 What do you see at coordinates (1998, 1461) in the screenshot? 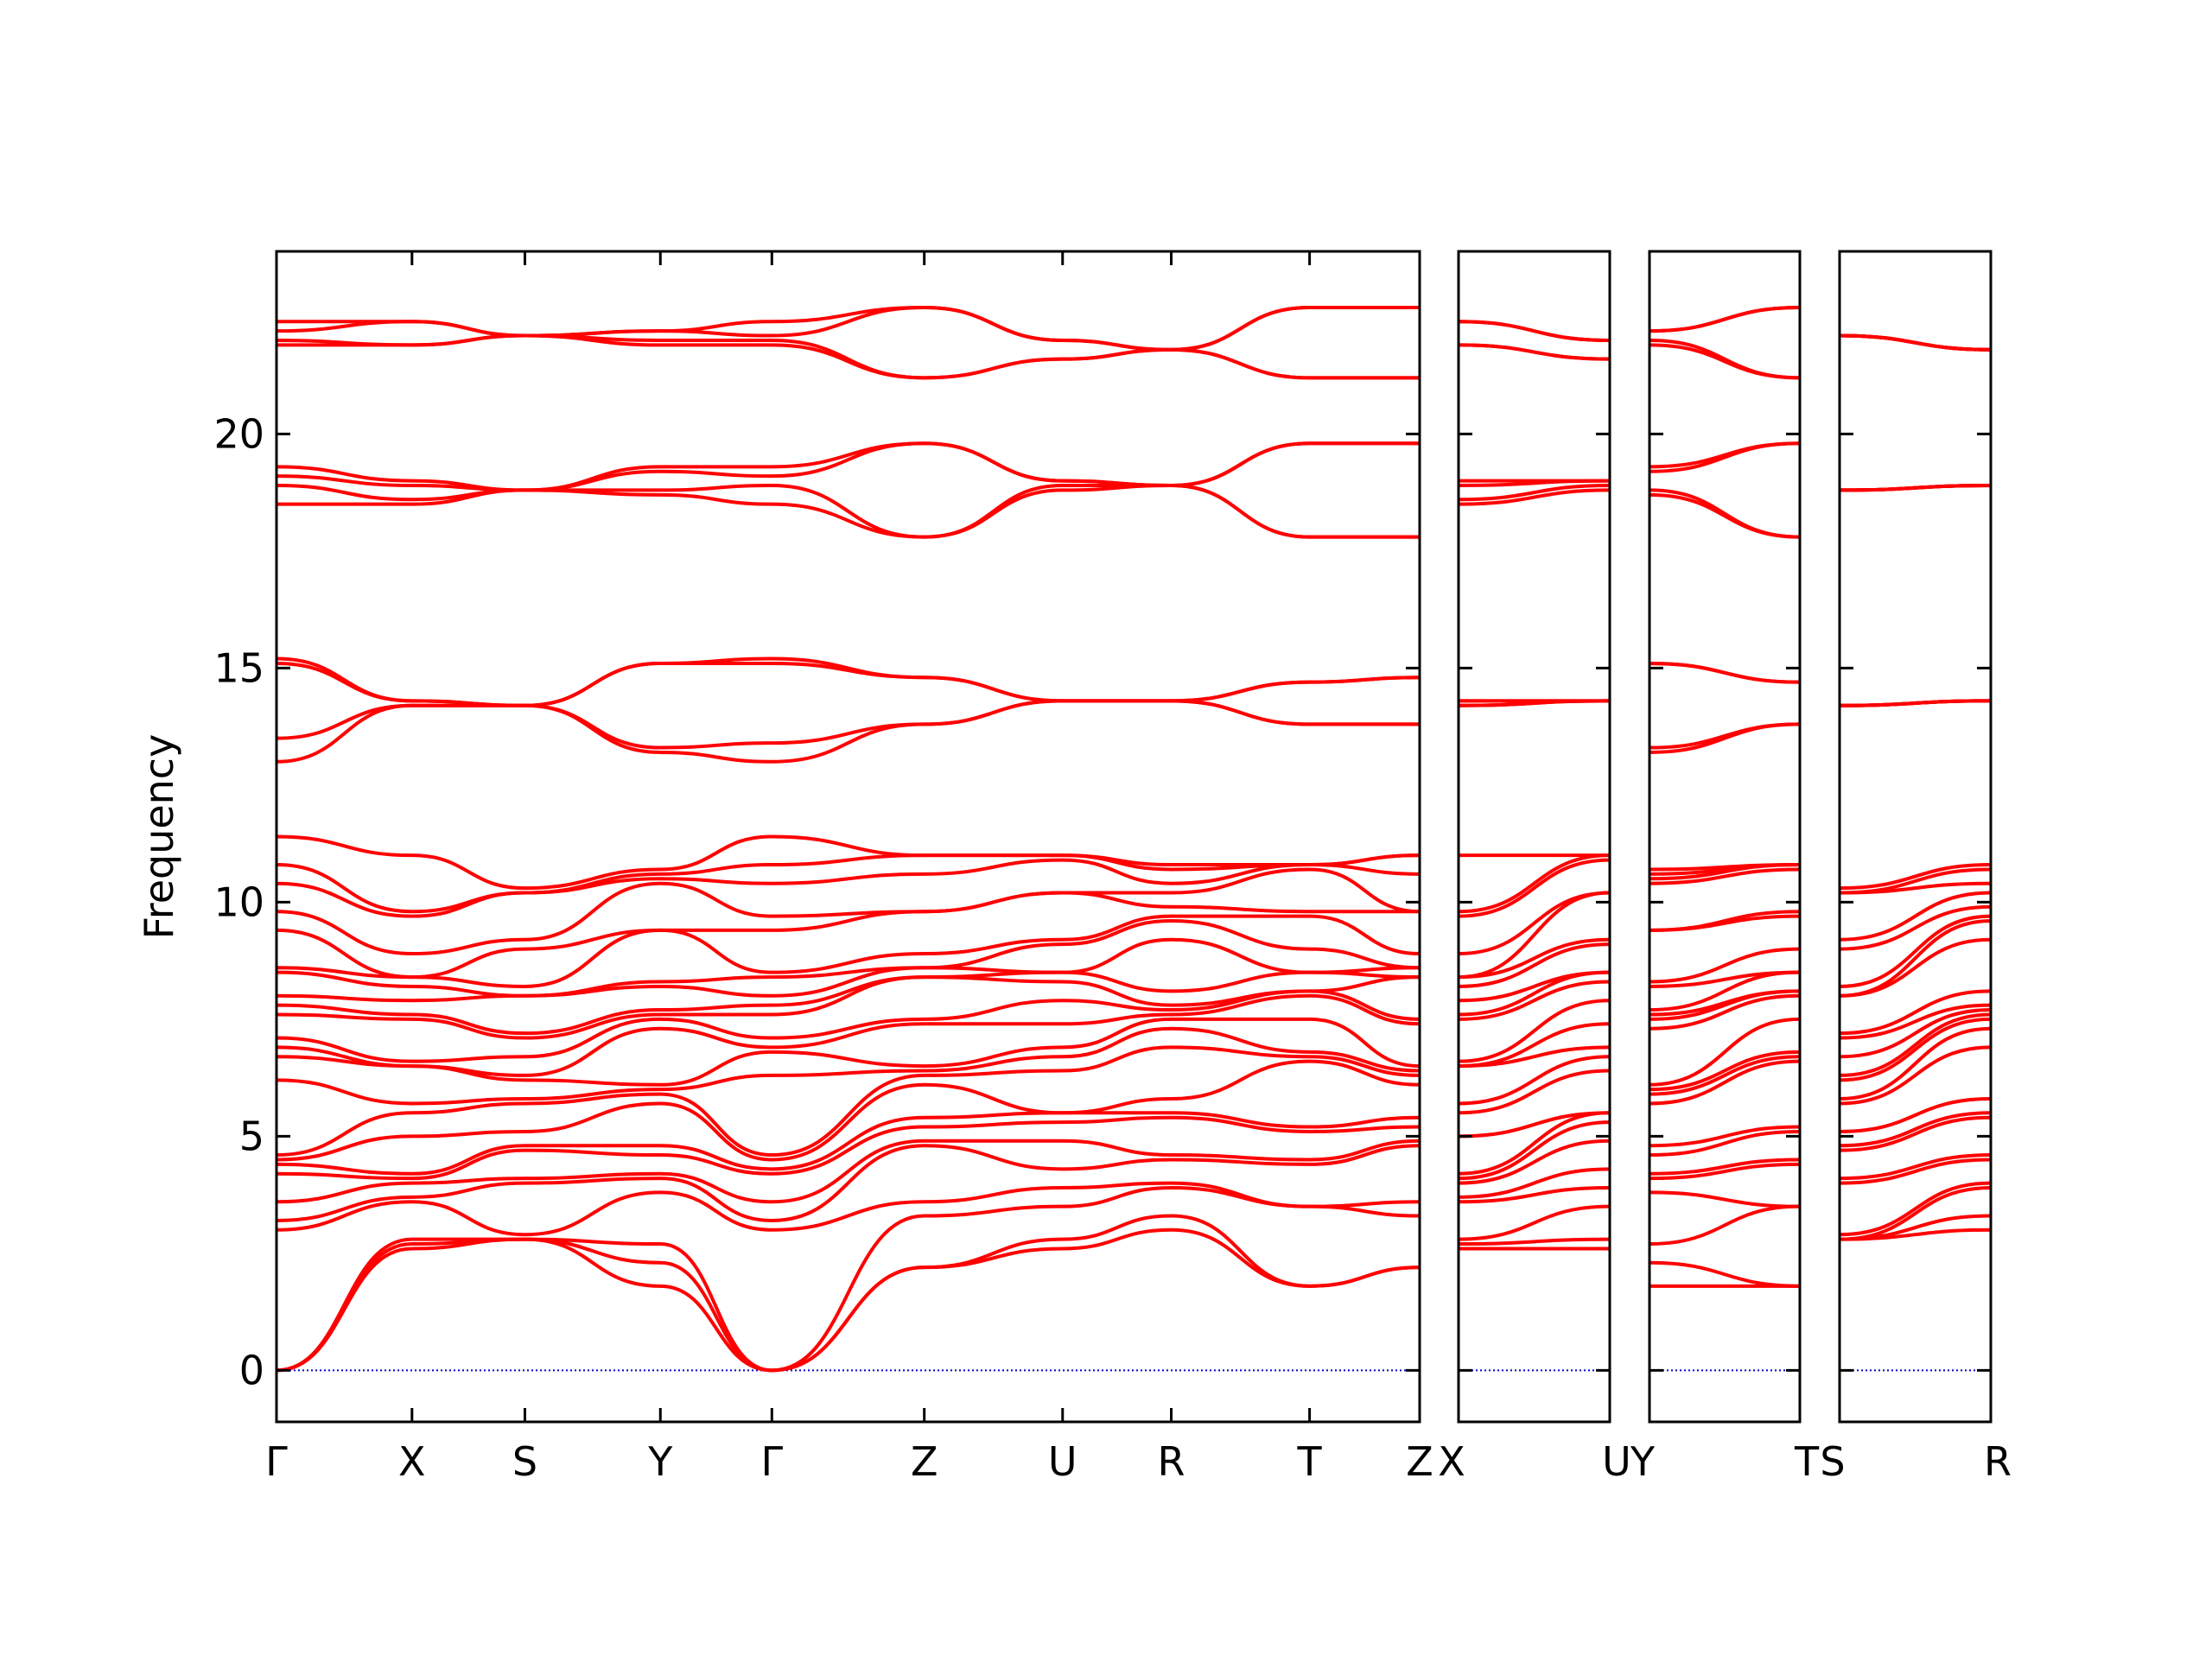
I see `x-tick-label: R` at bounding box center [1998, 1461].